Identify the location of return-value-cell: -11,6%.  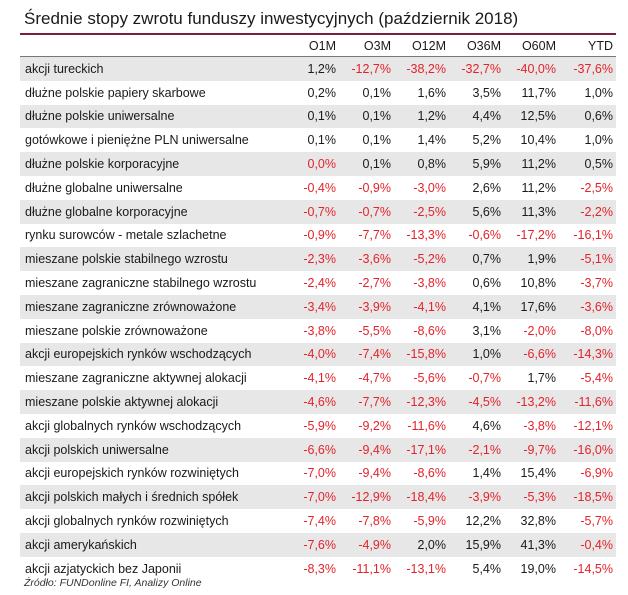
(426, 425).